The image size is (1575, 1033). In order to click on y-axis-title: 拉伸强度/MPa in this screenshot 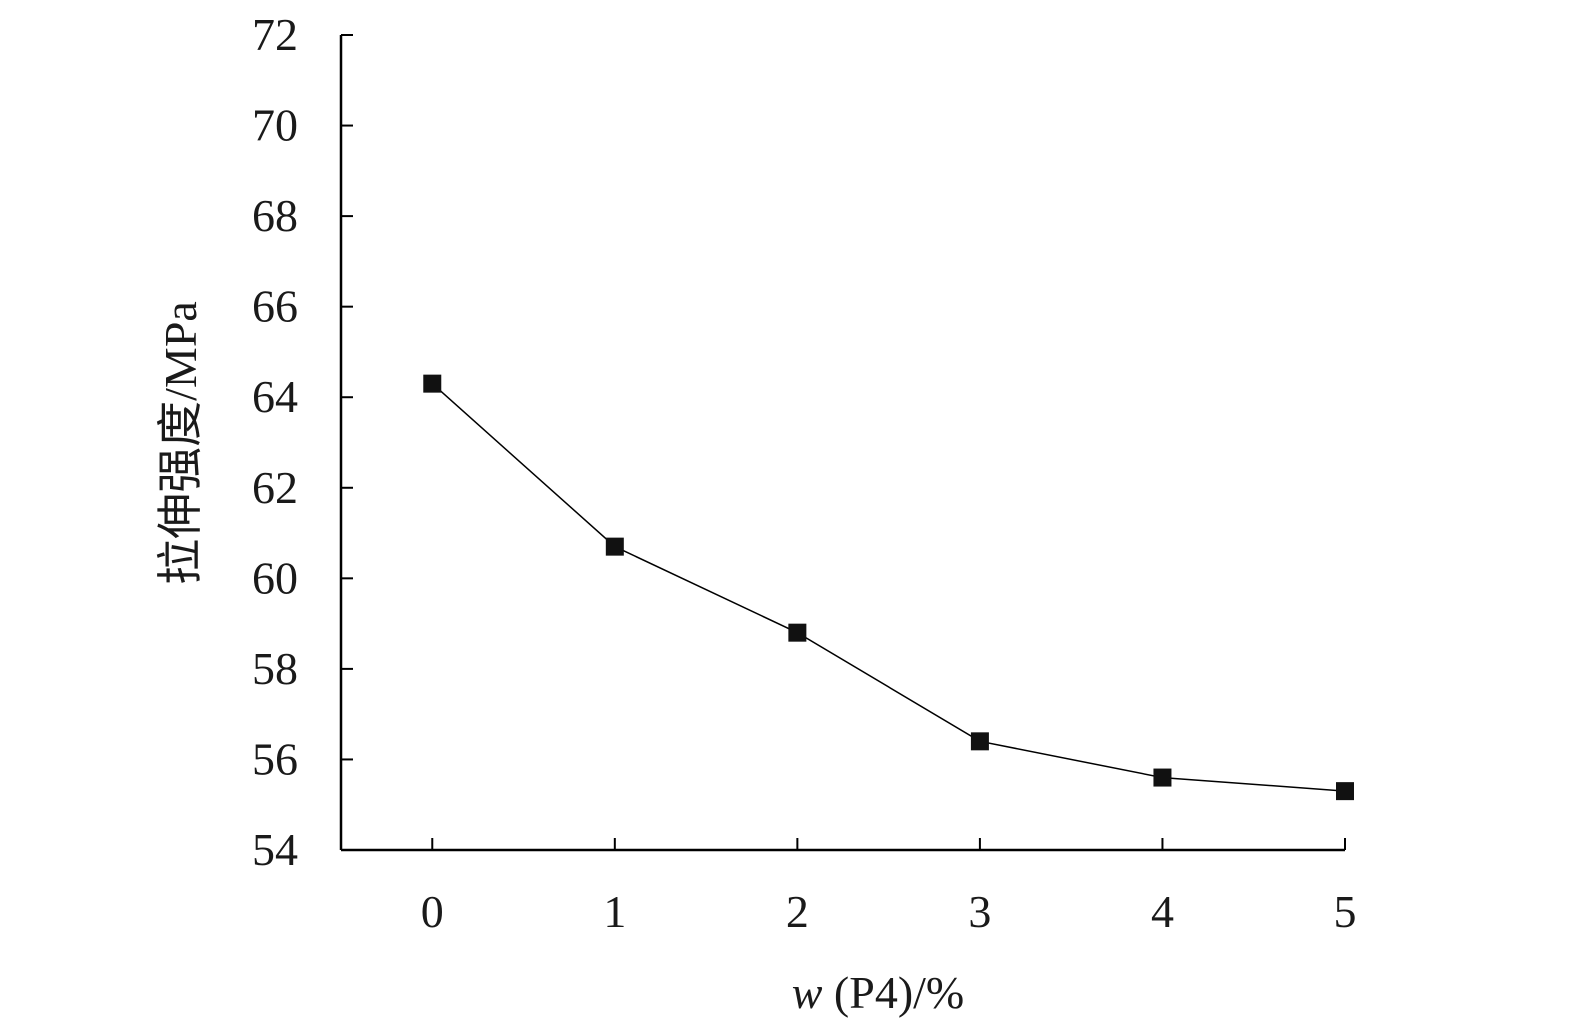, I will do `click(180, 443)`.